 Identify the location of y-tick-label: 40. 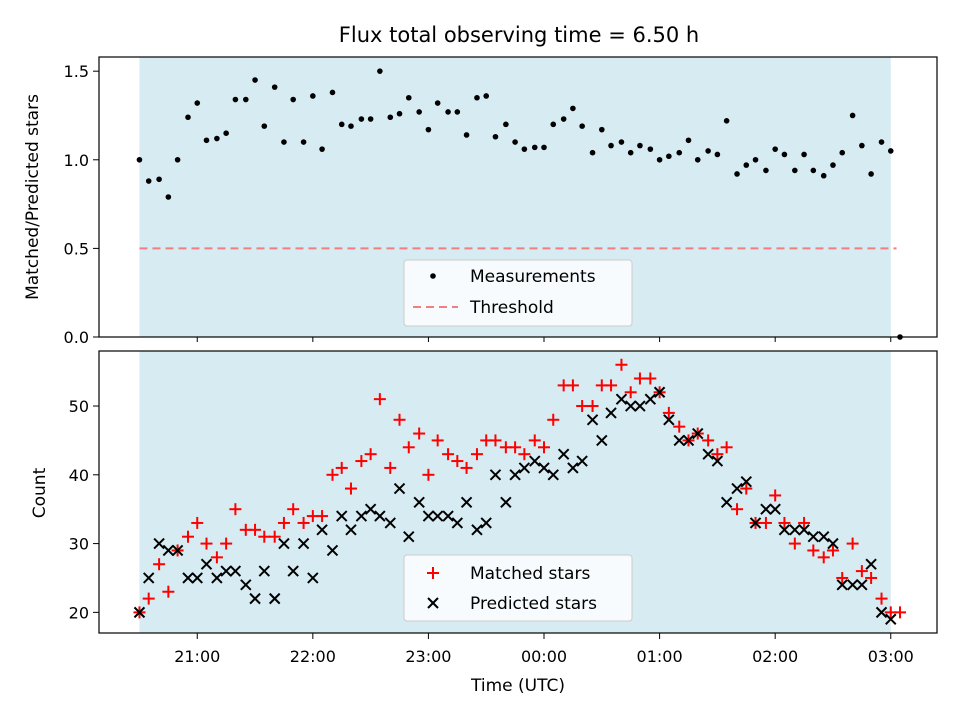
(79, 475).